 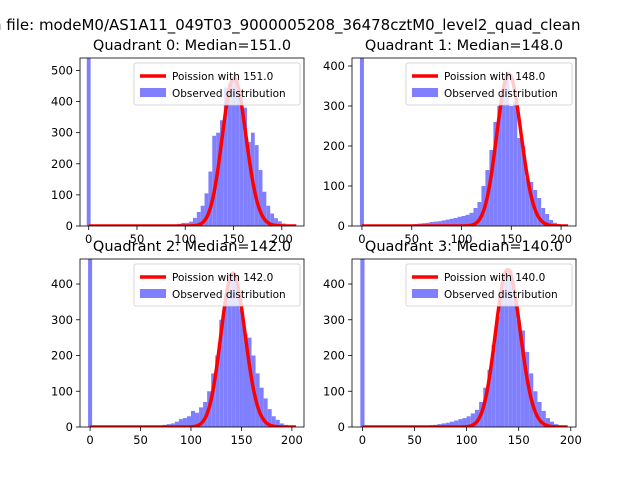 What do you see at coordinates (192, 247) in the screenshot?
I see `panel-title: Quadrant 2: Median=142.0` at bounding box center [192, 247].